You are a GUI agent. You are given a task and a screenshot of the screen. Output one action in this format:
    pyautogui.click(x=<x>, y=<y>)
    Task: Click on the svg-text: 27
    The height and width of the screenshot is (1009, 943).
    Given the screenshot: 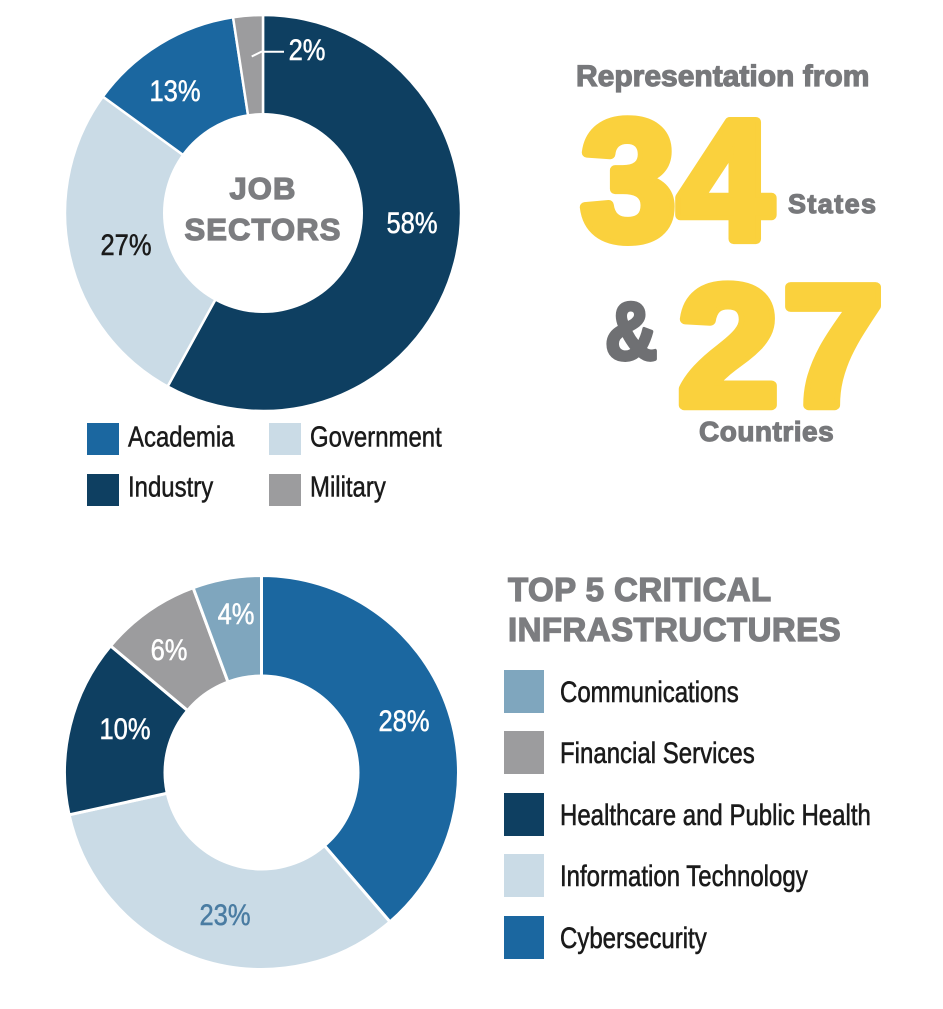 What is the action you would take?
    pyautogui.click(x=783, y=347)
    